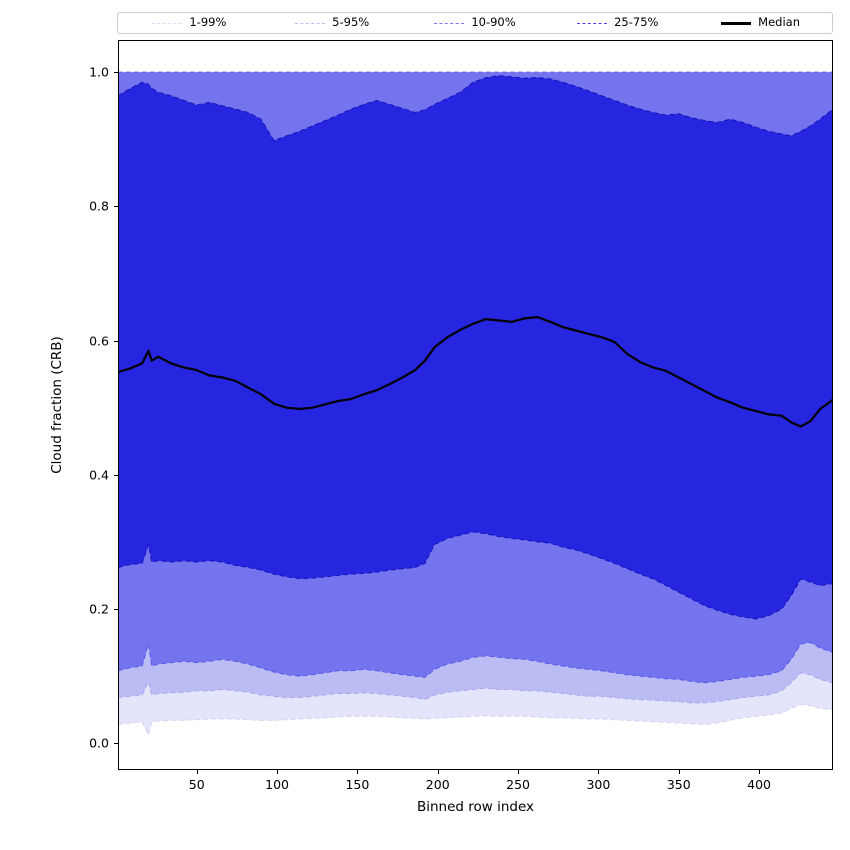 This screenshot has height=850, width=850. I want to click on x-tick-label: 200, so click(437, 784).